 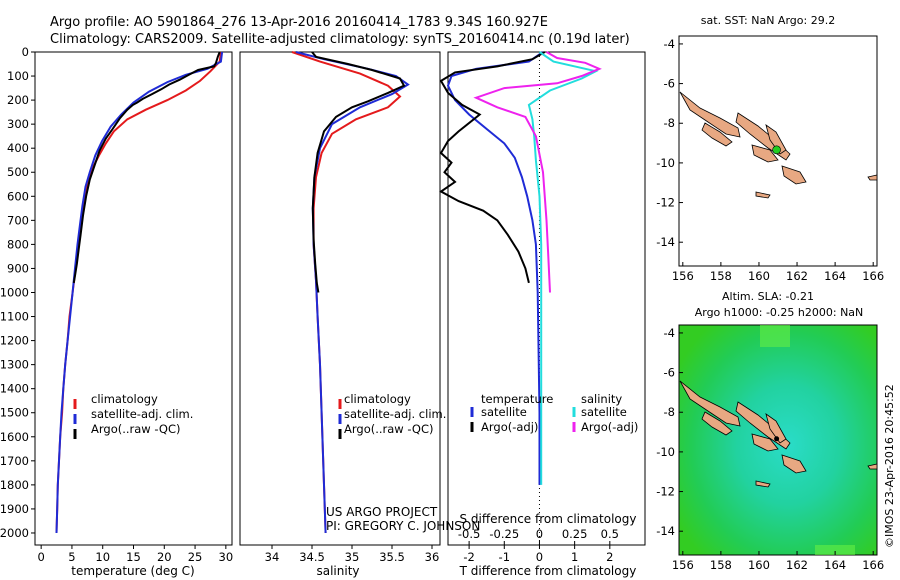 I want to click on pi-annotation: PI: GREGORY C. JOHNSON, so click(x=403, y=526).